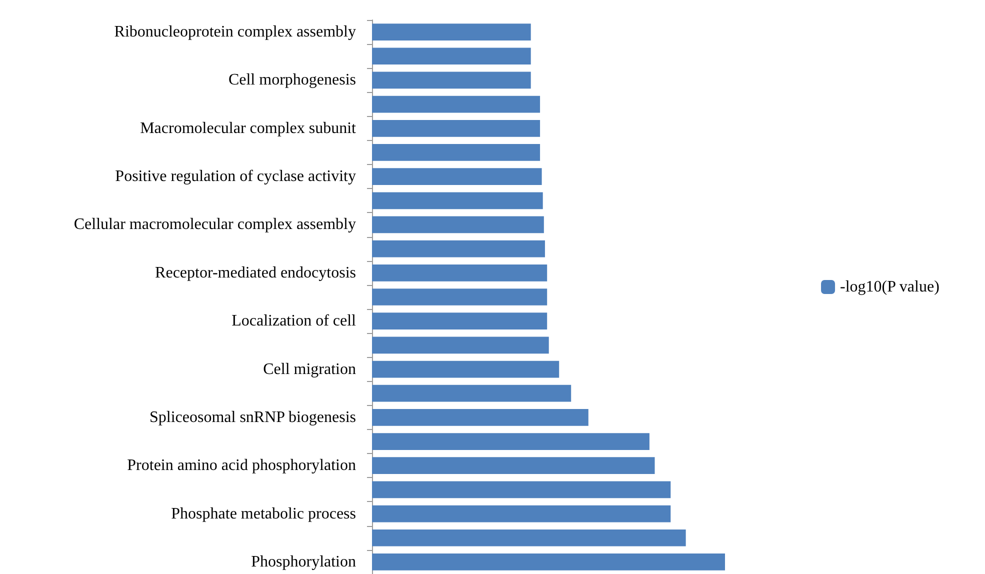  Describe the element at coordinates (241, 465) in the screenshot. I see `y-tick-label: Protein amino acid phosphorylation` at that location.